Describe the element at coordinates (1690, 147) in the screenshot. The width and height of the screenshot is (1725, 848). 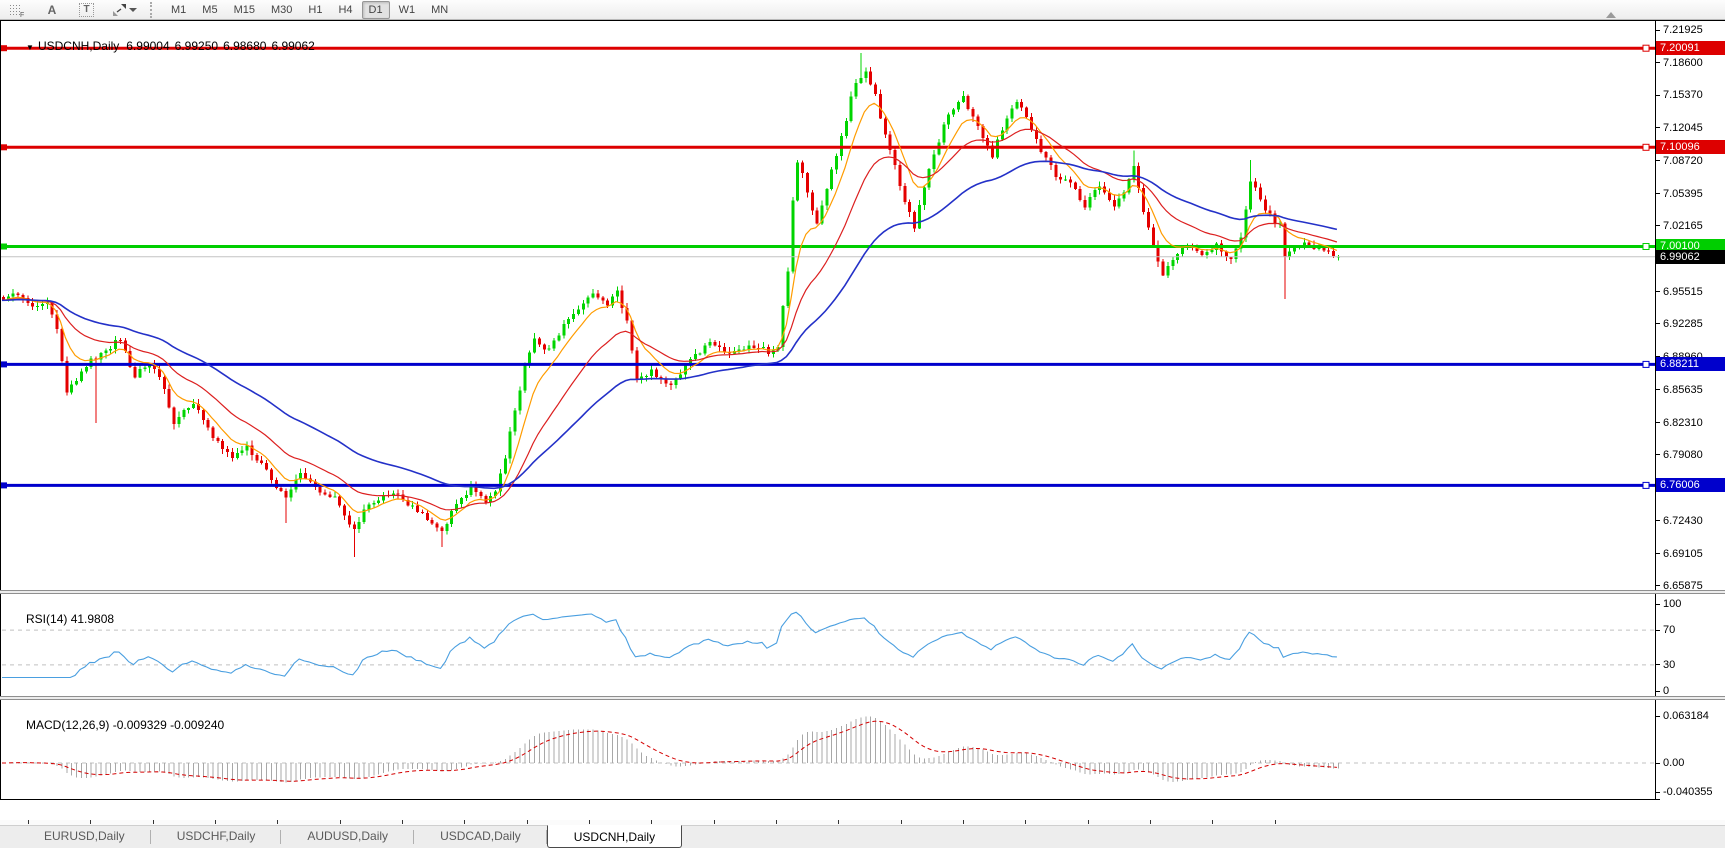
I see `price-badge-resistance-2: 7.10096` at that location.